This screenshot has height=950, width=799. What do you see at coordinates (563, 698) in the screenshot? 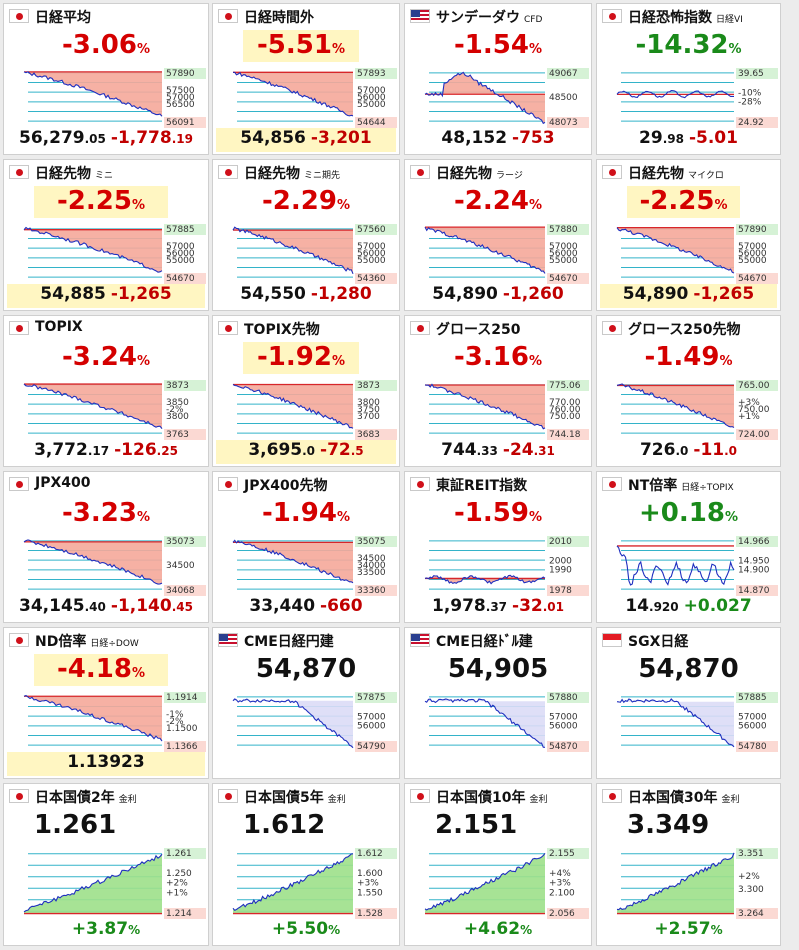
I see `axis-high-label: 57880` at bounding box center [563, 698].